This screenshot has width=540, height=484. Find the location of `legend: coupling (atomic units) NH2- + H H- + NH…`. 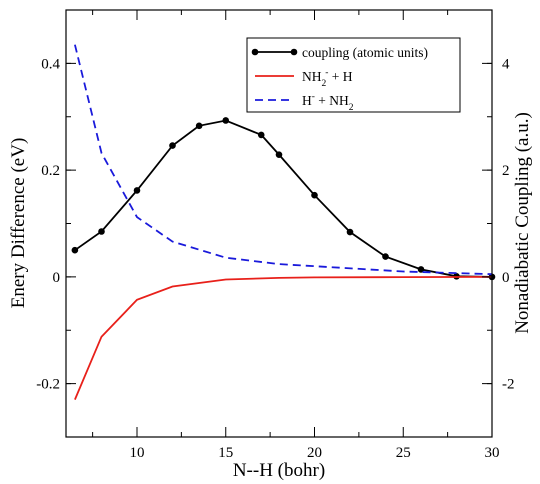

legend: coupling (atomic units) NH2- + H H- + NH… is located at coordinates (353, 75).